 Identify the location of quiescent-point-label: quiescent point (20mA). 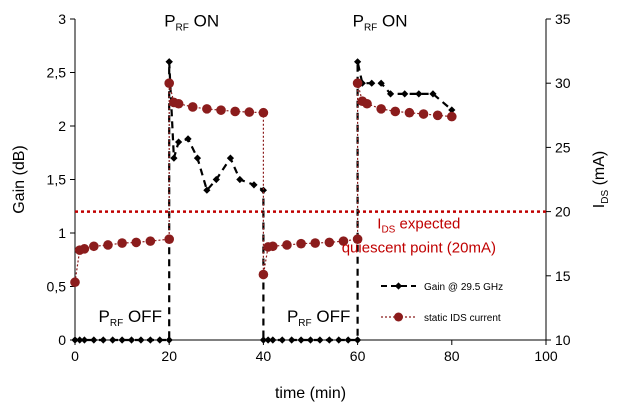
(419, 248).